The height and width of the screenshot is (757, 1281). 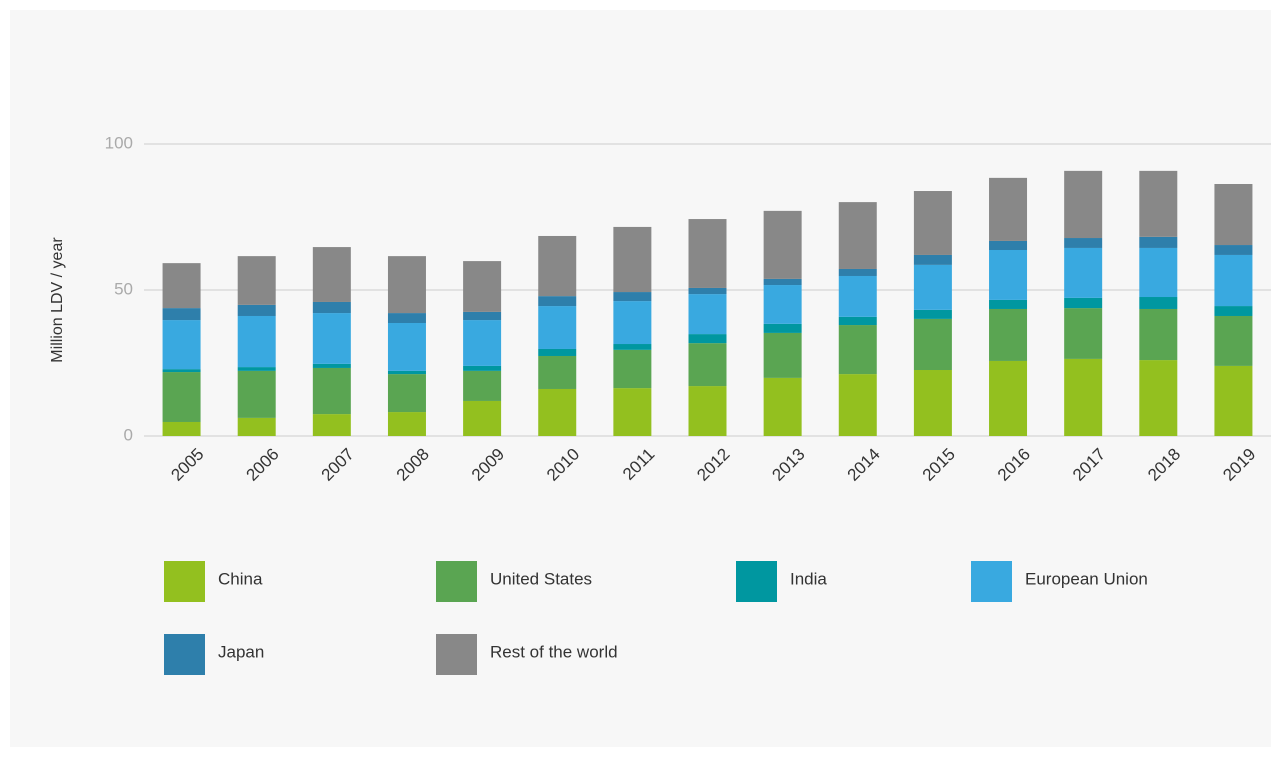 I want to click on y-tick-label: 50, so click(x=123, y=288).